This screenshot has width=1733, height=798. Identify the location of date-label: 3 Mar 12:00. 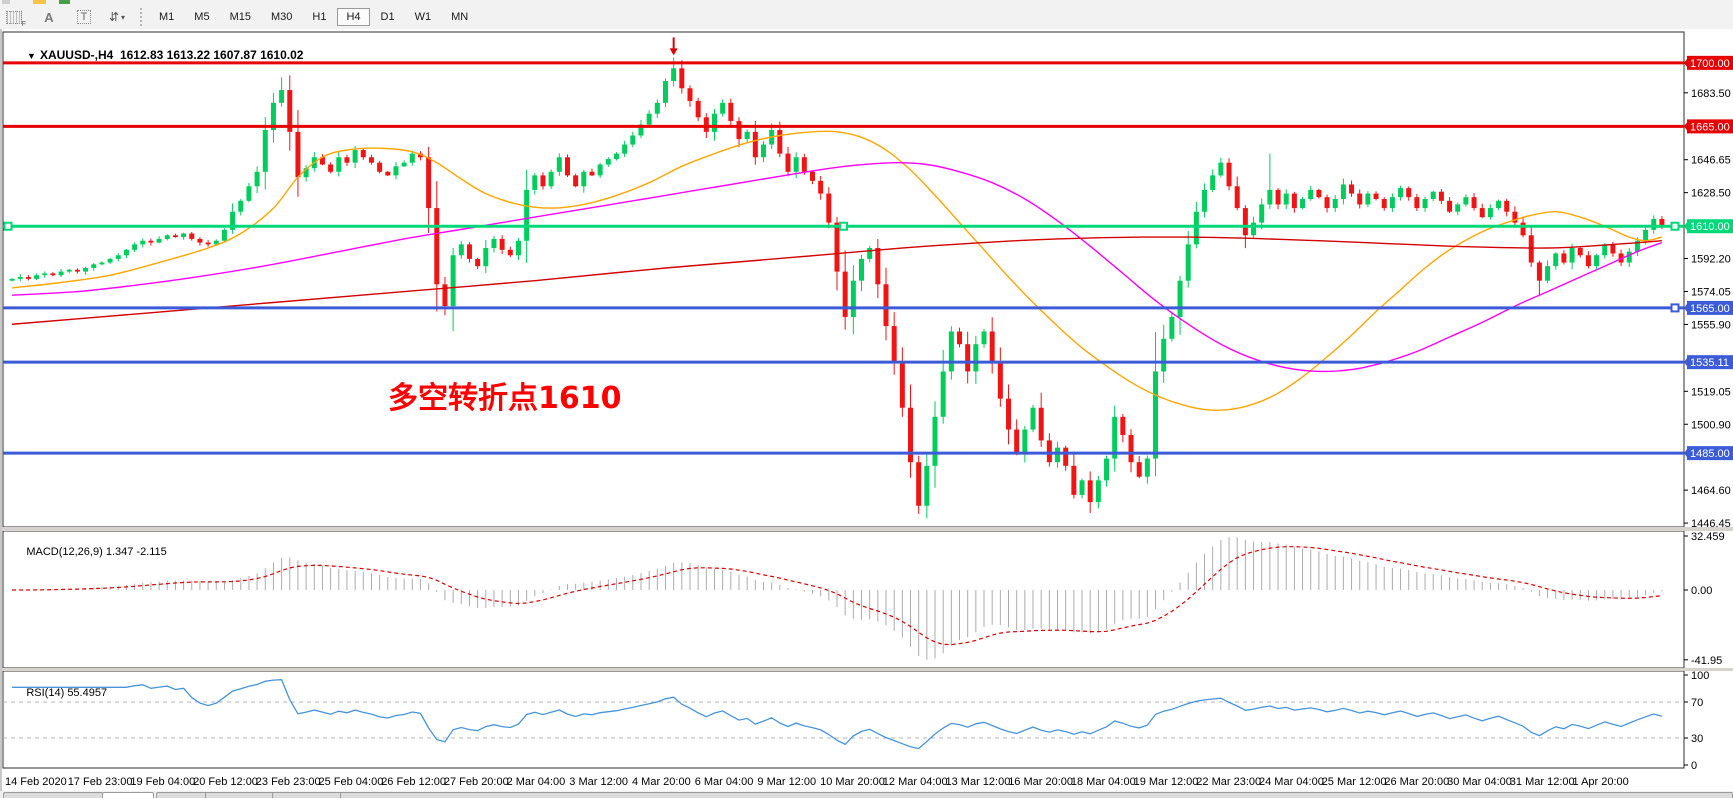
(598, 782).